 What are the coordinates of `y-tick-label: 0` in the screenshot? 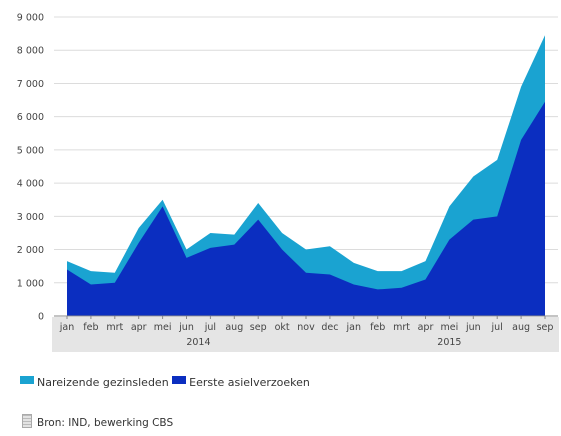 It's located at (41, 317).